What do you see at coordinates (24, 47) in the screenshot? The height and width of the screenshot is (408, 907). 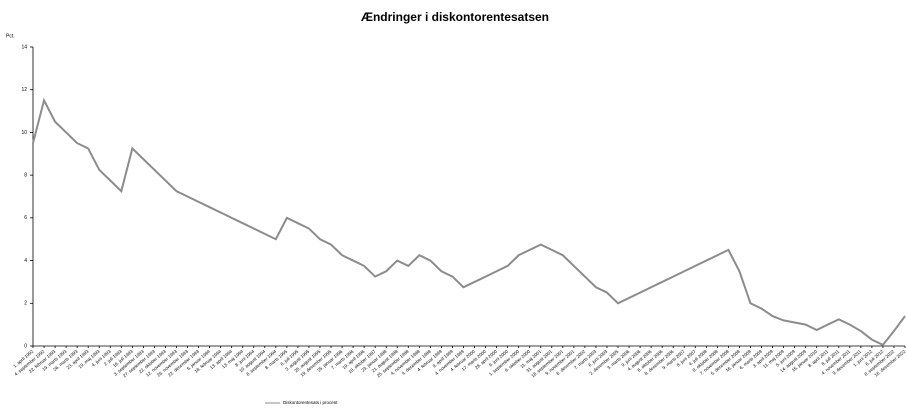 I see `y-tick-label: 14` at bounding box center [24, 47].